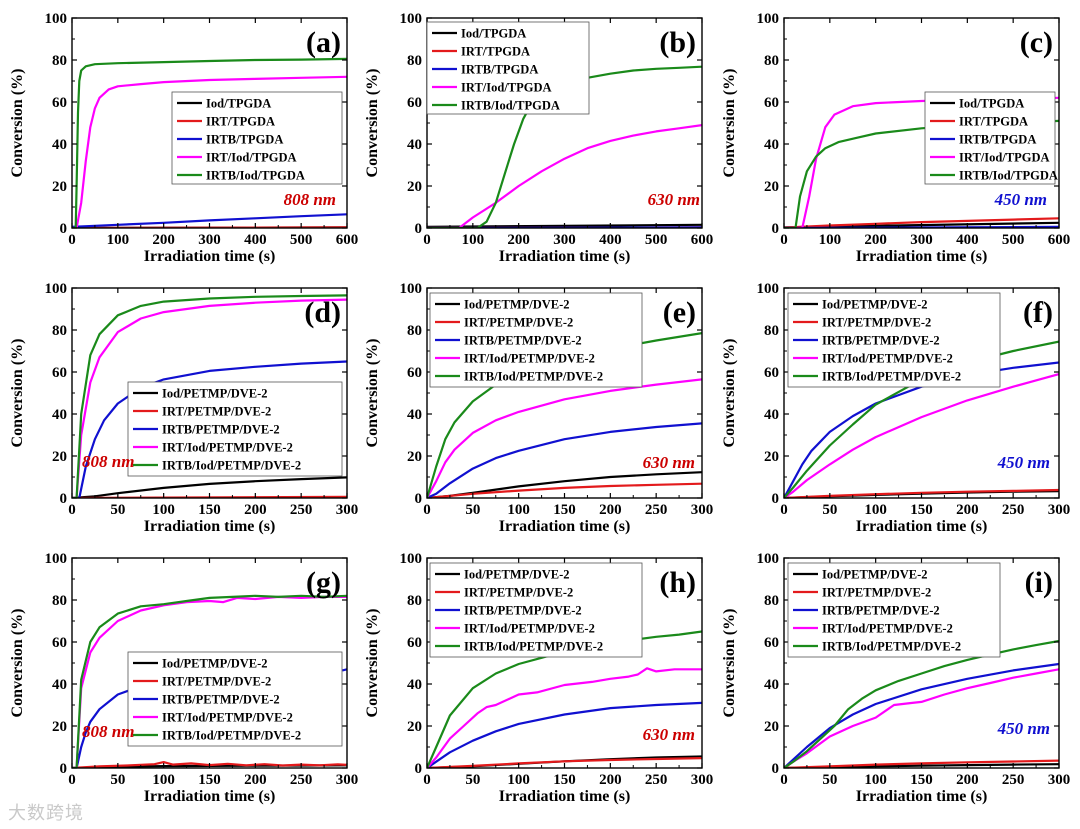 Image resolution: width=1080 pixels, height=829 pixels. Describe the element at coordinates (322, 312) in the screenshot. I see `panel-label: (d)` at that location.